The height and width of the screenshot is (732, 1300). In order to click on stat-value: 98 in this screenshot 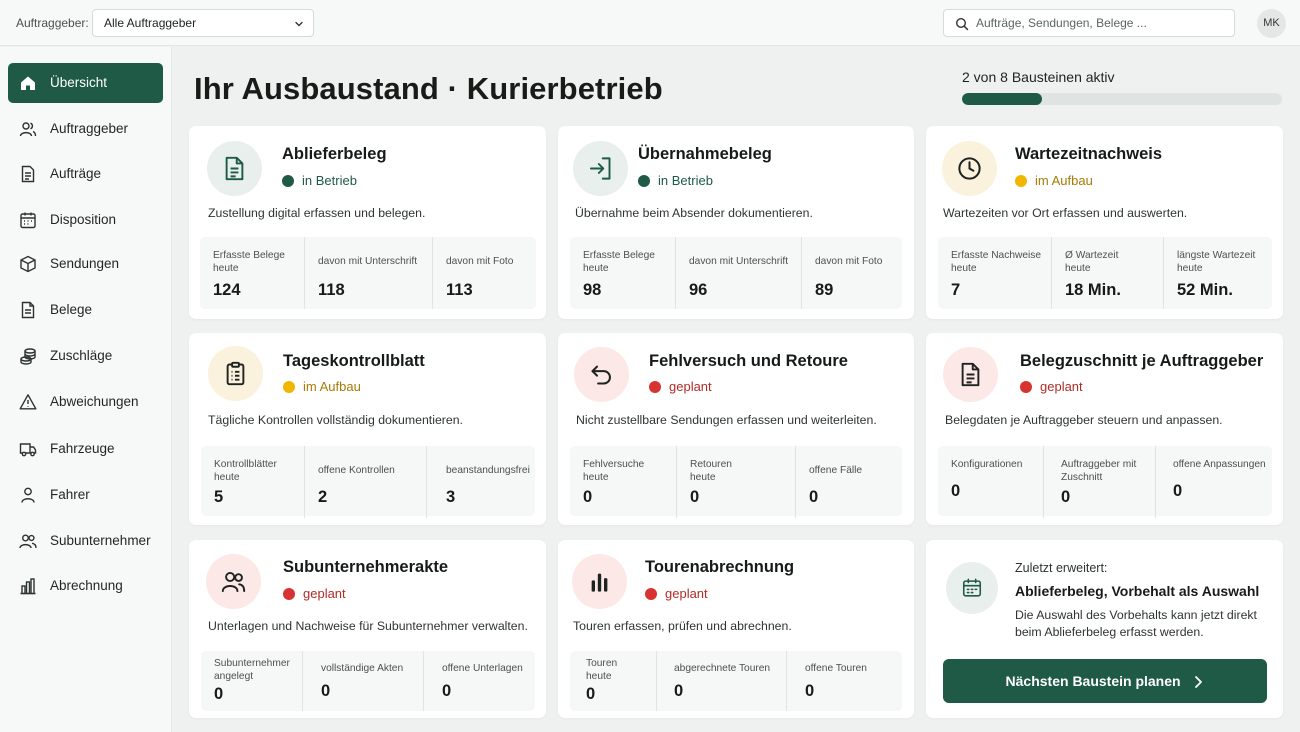, I will do `click(592, 290)`.